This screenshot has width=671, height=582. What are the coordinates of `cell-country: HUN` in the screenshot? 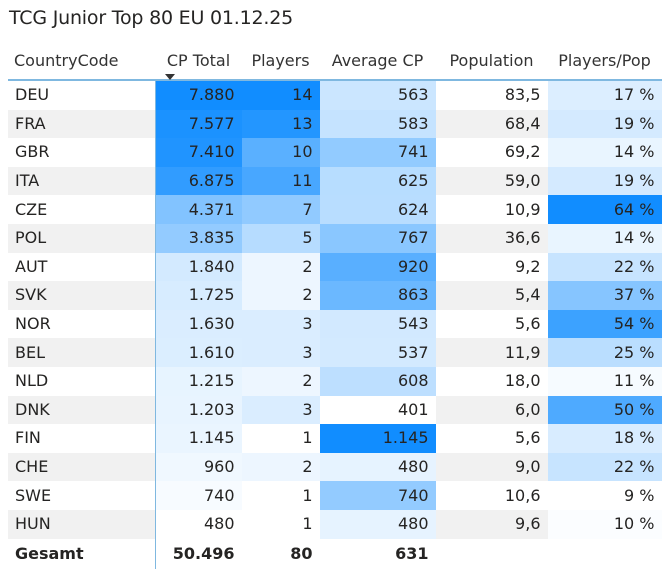 It's located at (82, 524).